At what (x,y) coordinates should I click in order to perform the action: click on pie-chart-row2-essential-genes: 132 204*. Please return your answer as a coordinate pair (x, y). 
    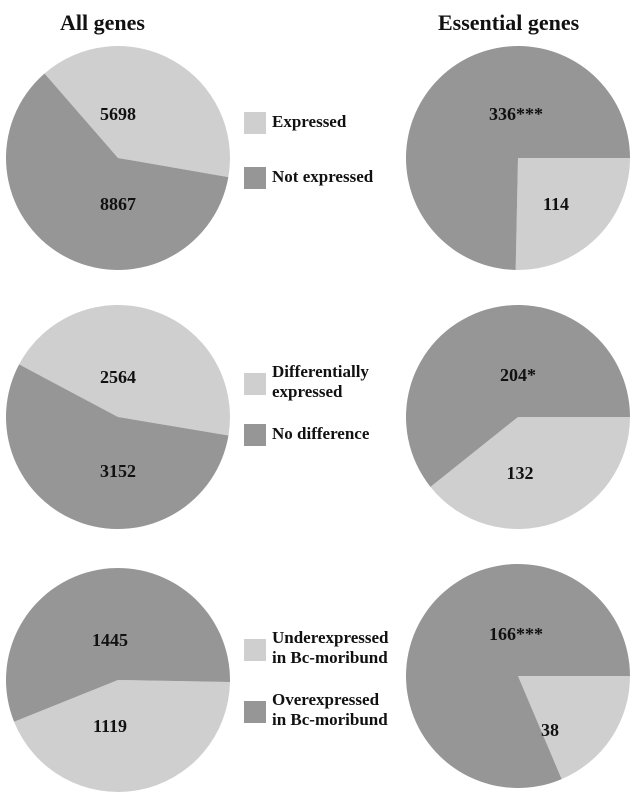
    Looking at the image, I should click on (518, 417).